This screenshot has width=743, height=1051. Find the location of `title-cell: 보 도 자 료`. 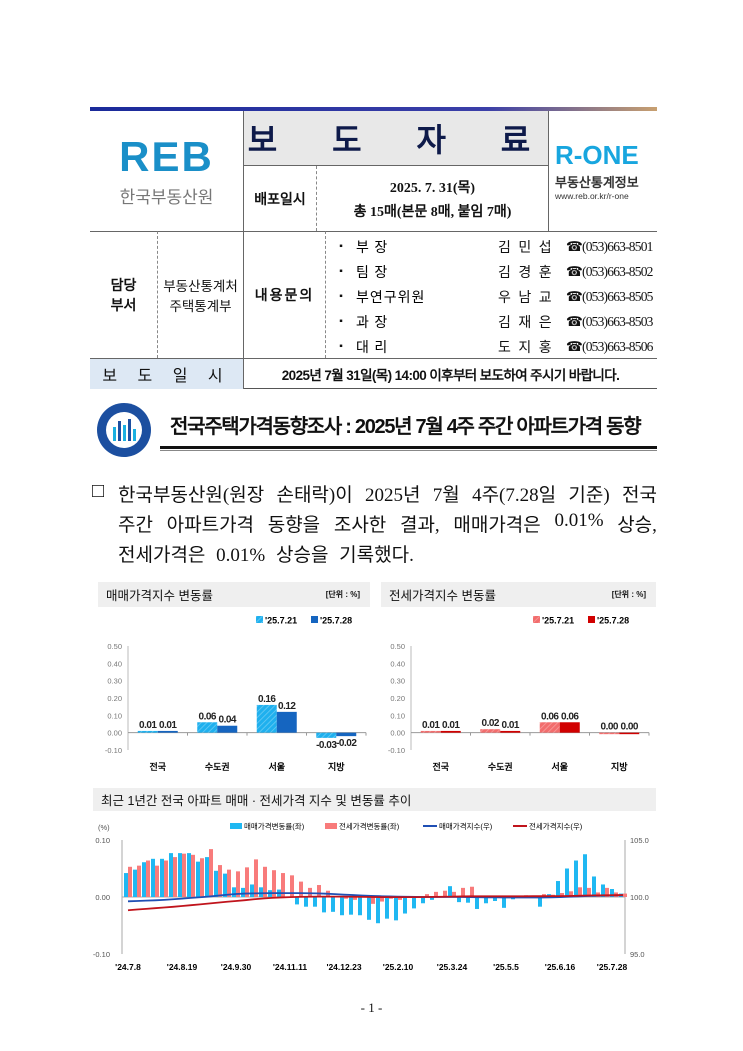

title-cell: 보 도 자 료 is located at coordinates (395, 138).